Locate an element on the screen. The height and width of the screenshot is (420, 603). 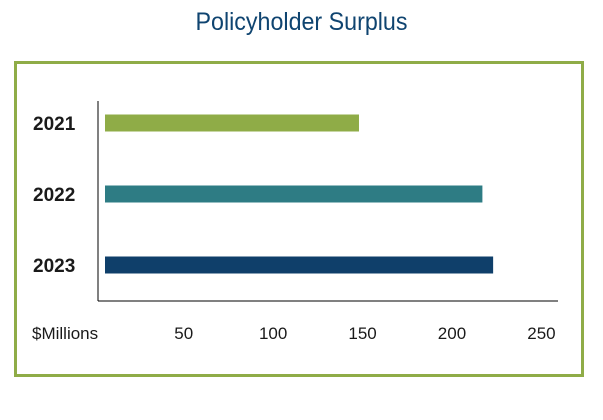
x-tick-label-50: 50 is located at coordinates (183, 333).